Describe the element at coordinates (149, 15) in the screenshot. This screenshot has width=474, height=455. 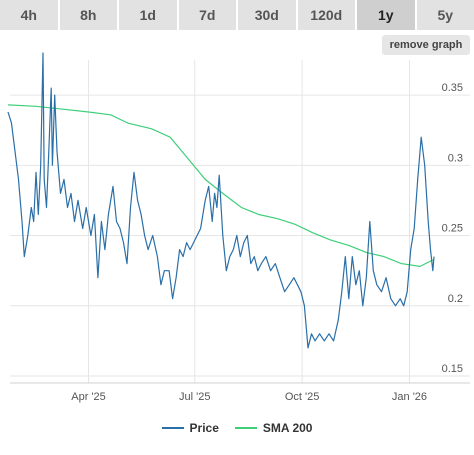
I see `tab-1d: 1d` at that location.